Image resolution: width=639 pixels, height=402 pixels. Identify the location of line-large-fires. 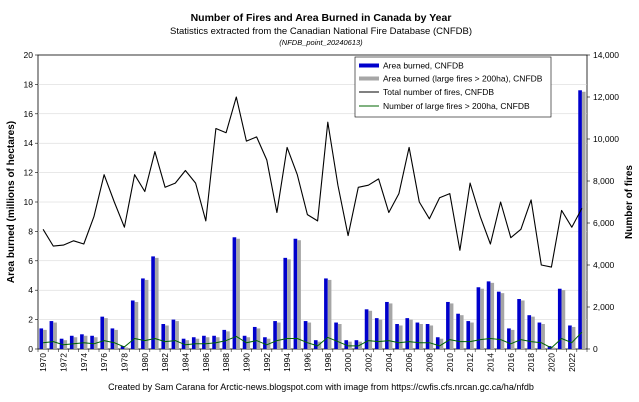
(313, 340).